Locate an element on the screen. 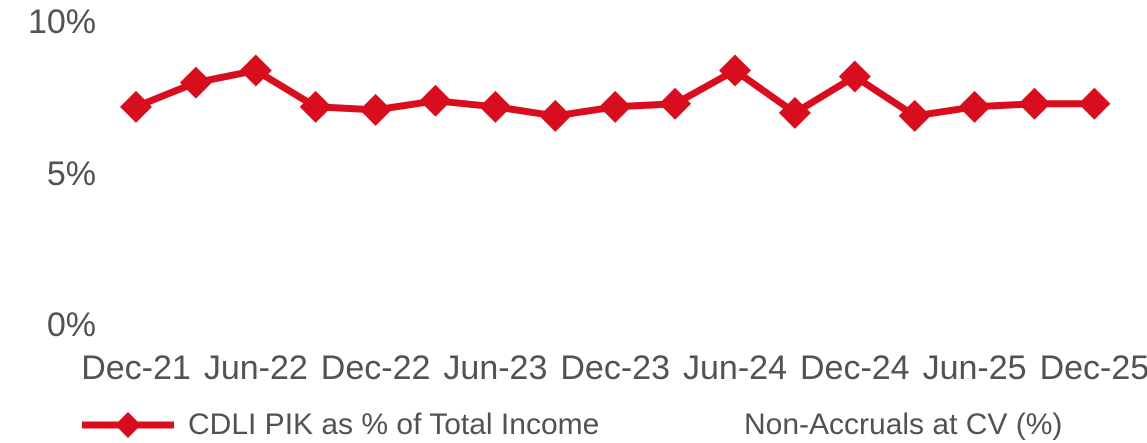 The width and height of the screenshot is (1147, 443). x-tick-label: Dec-25 is located at coordinates (1093, 368).